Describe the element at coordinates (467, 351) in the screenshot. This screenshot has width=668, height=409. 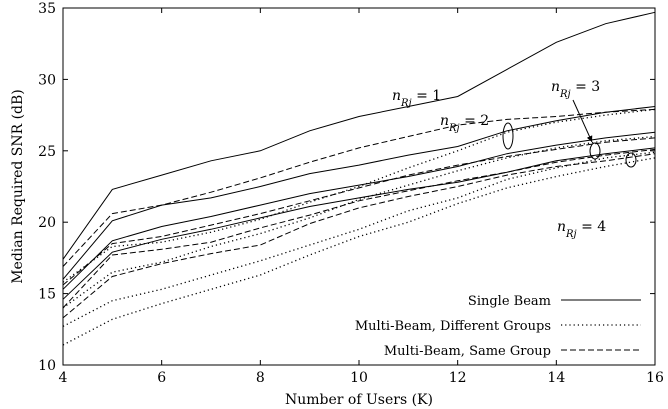
I see `legend-label-multi-beam-same-group: Multi-Beam, Same Group` at that location.